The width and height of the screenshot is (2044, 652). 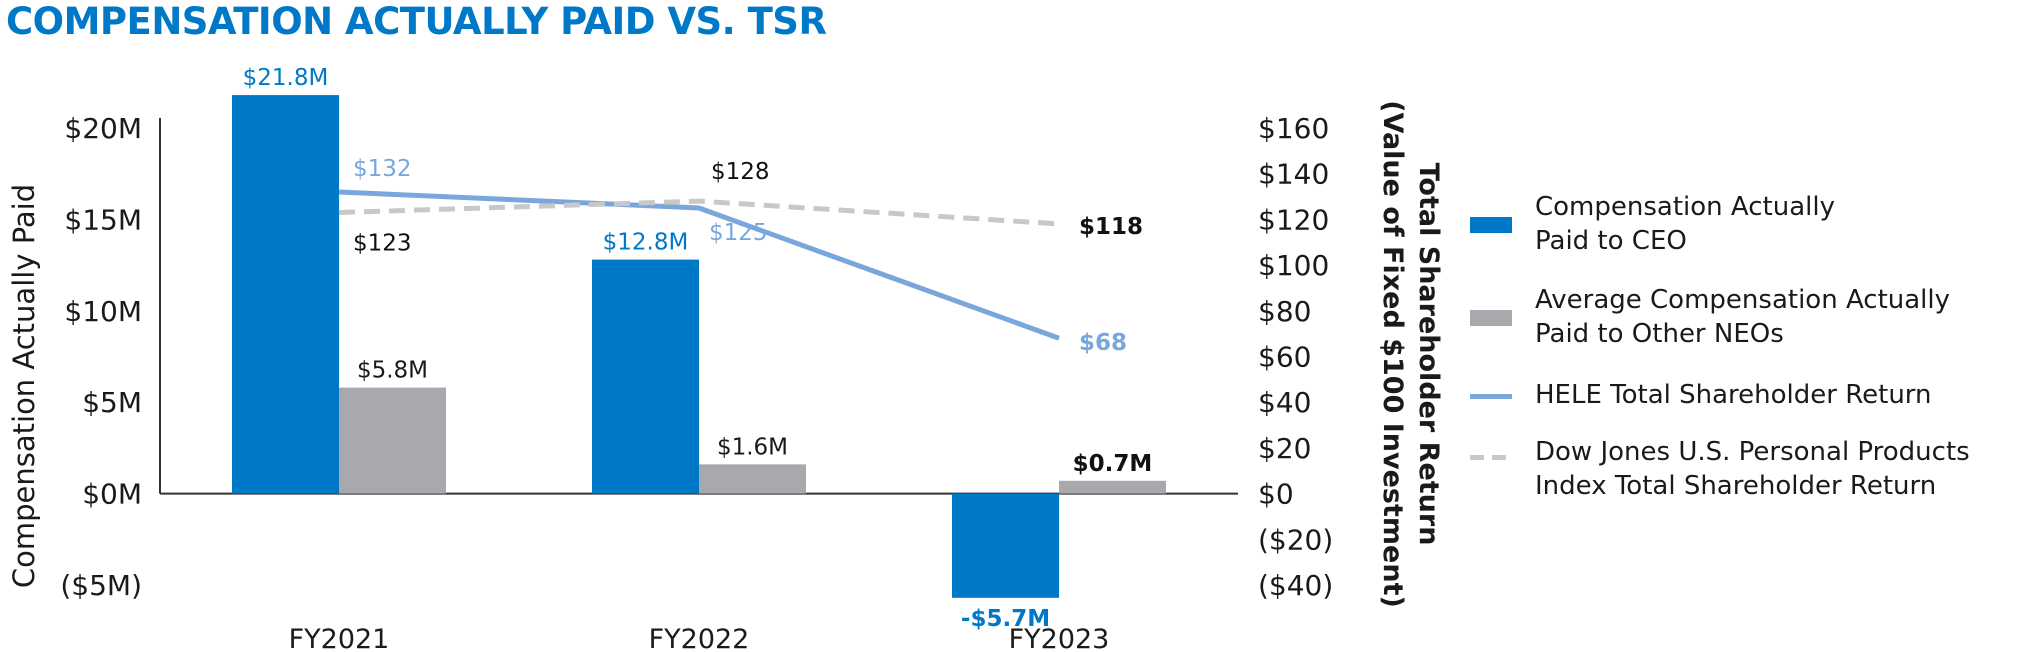 What do you see at coordinates (738, 233) in the screenshot?
I see `hele-tsr-label: $125` at bounding box center [738, 233].